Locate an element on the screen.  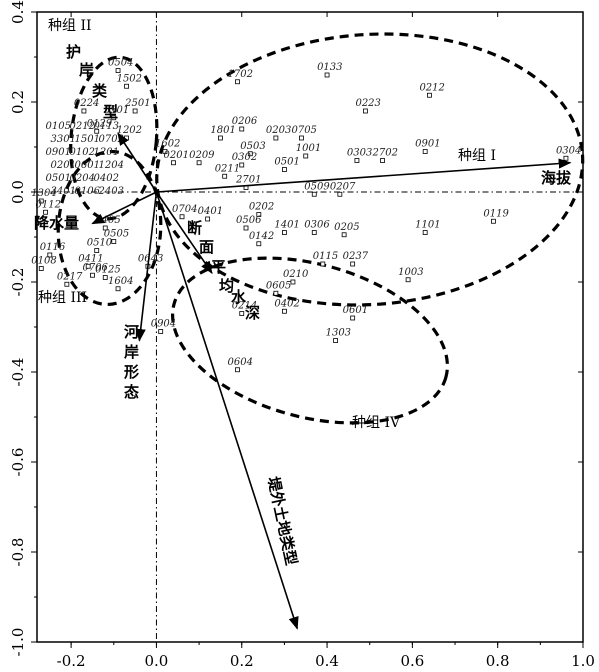
y-tick-label: -1.0 is located at coordinates (18, 642).